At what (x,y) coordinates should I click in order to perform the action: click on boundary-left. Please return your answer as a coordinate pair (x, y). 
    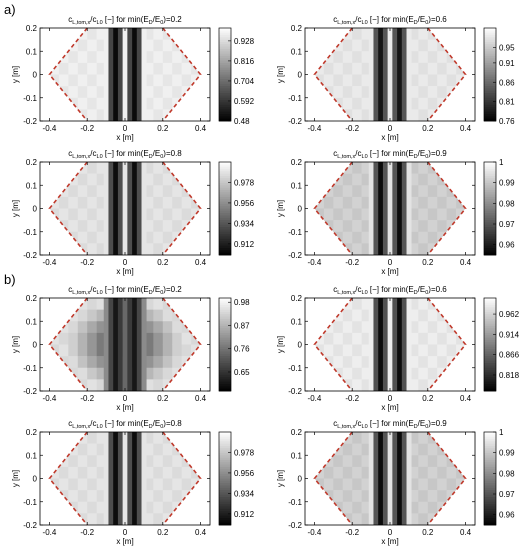
    Looking at the image, I should click on (333, 208).